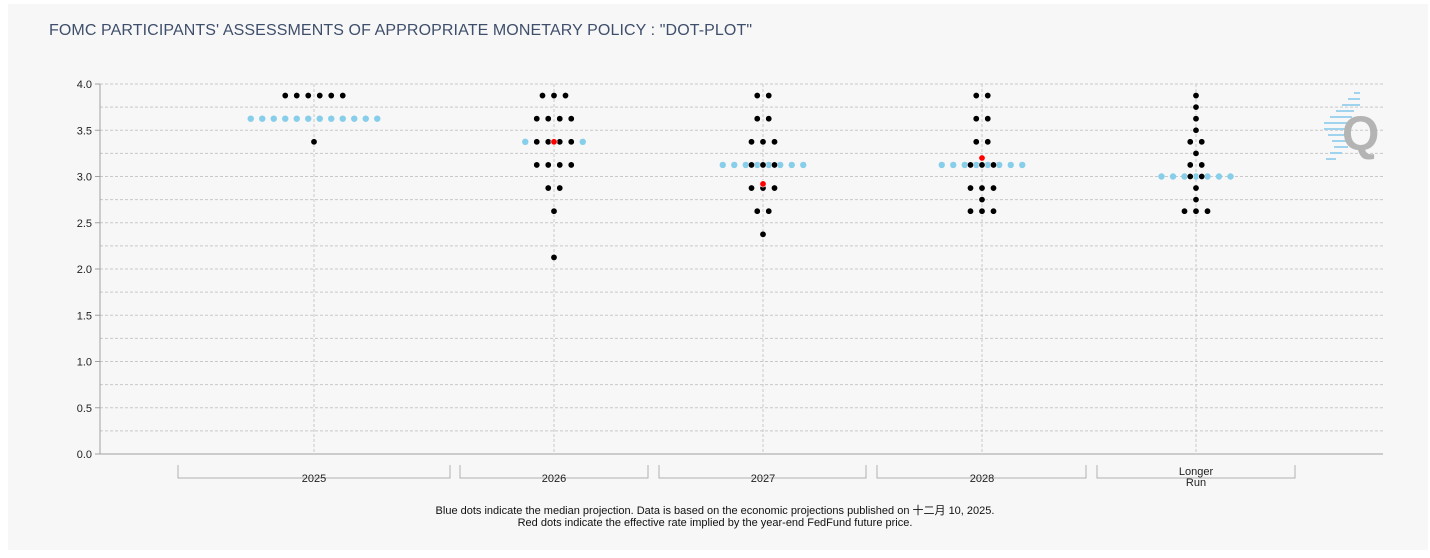  Describe the element at coordinates (84, 85) in the screenshot. I see `y-tick-label: 4.0` at that location.